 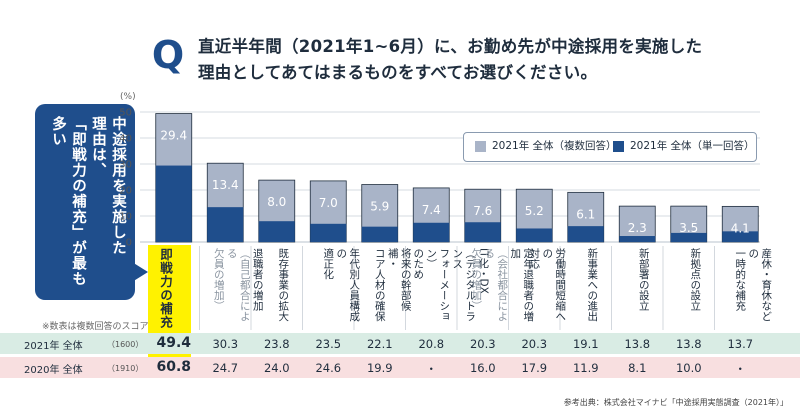 What do you see at coordinates (398, 72) in the screenshot?
I see `question-line-2: 理由としてあてはまるものをすべてお選びください。` at bounding box center [398, 72].